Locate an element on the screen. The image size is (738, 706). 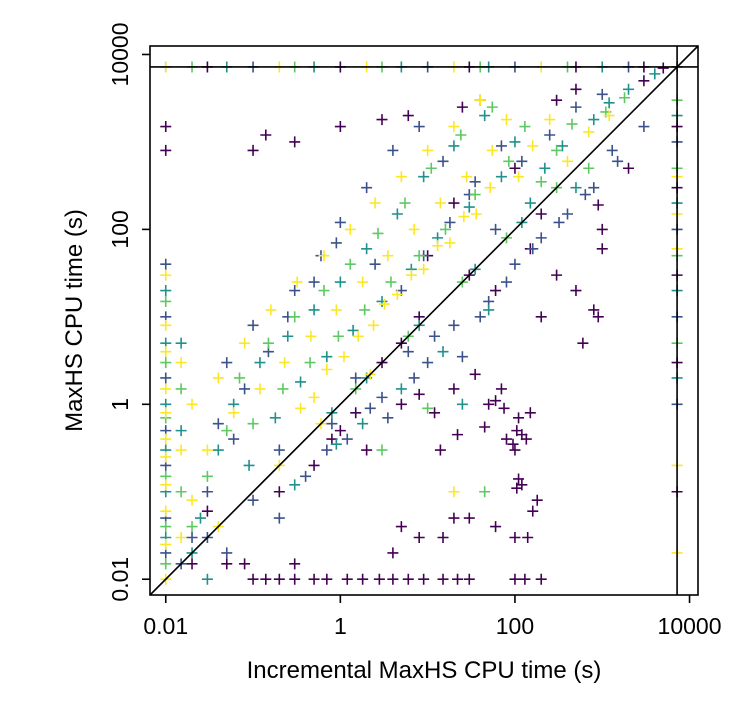
x-tick-label: 1 is located at coordinates (340, 626).